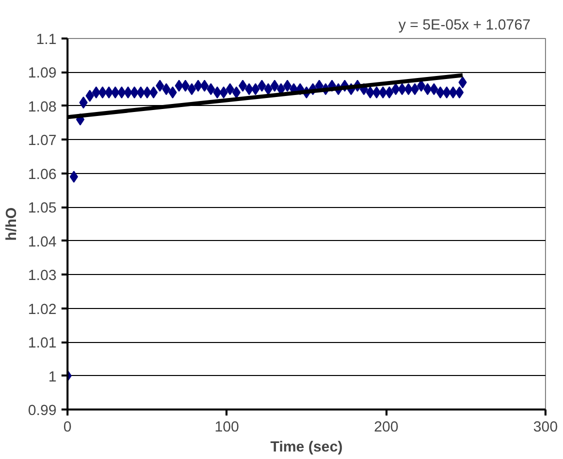 This screenshot has width=563, height=459. I want to click on text: y = 5E-05x + 1.0767, so click(464, 26).